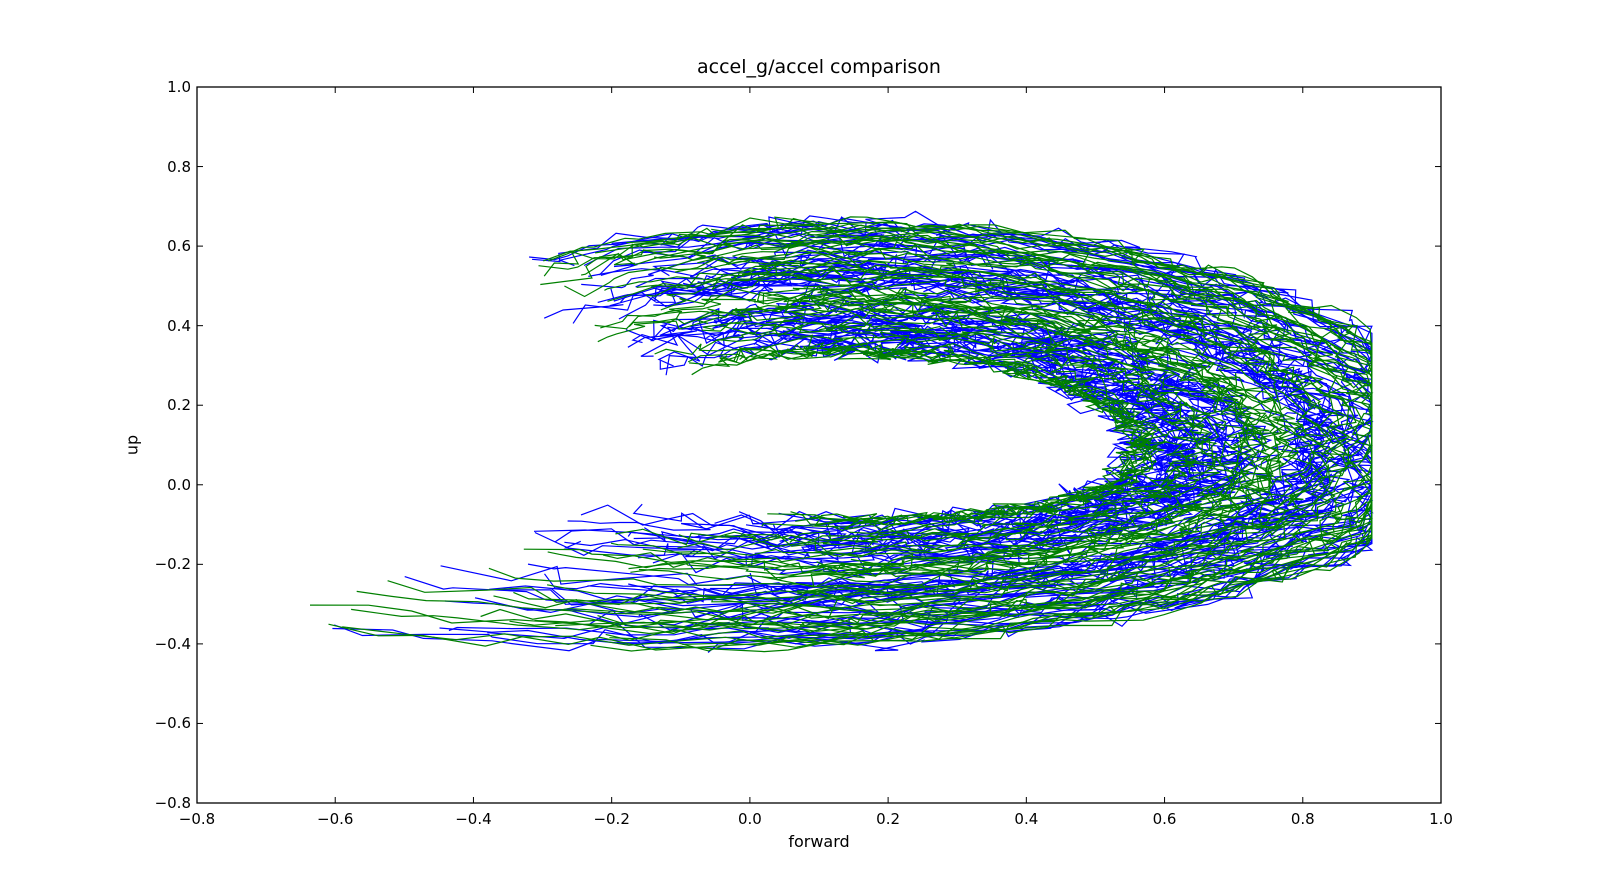 The width and height of the screenshot is (1600, 892). I want to click on chart-title: accel_g/accel comparison, so click(819, 67).